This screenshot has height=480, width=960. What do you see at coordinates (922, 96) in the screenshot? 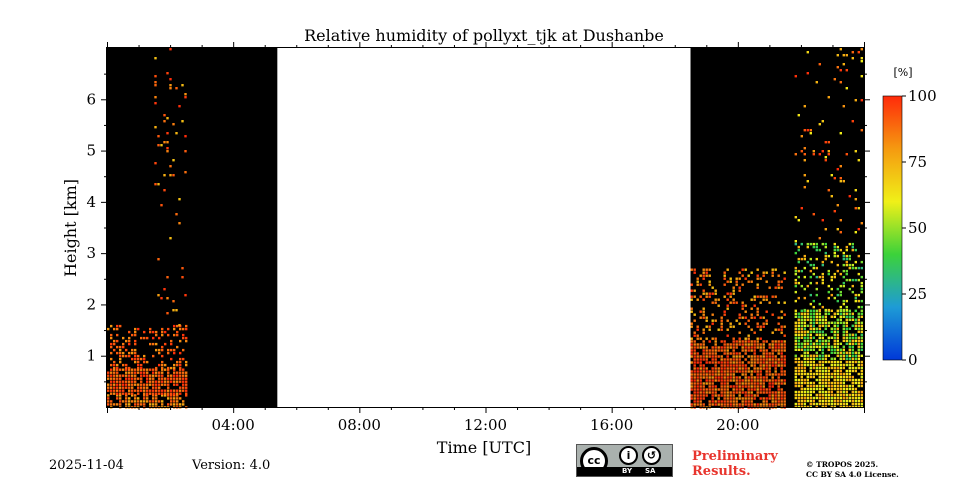
I see `colorbar-tick-label: 100` at bounding box center [922, 96].